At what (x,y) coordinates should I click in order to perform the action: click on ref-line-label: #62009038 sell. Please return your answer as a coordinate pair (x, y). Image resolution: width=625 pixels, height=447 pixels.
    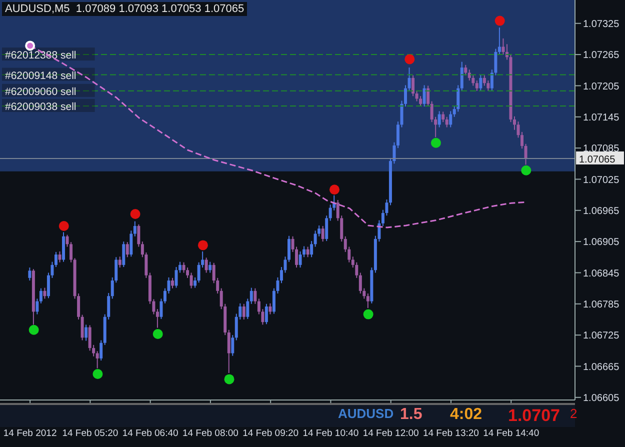
    Looking at the image, I should click on (40, 106).